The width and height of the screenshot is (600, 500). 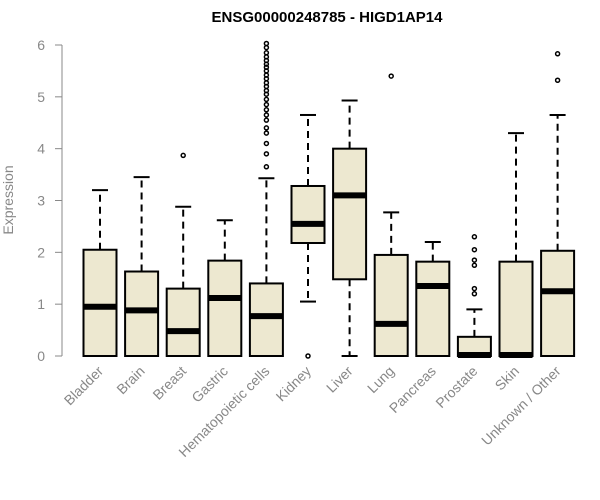 I want to click on box-gastric, so click(x=225, y=288).